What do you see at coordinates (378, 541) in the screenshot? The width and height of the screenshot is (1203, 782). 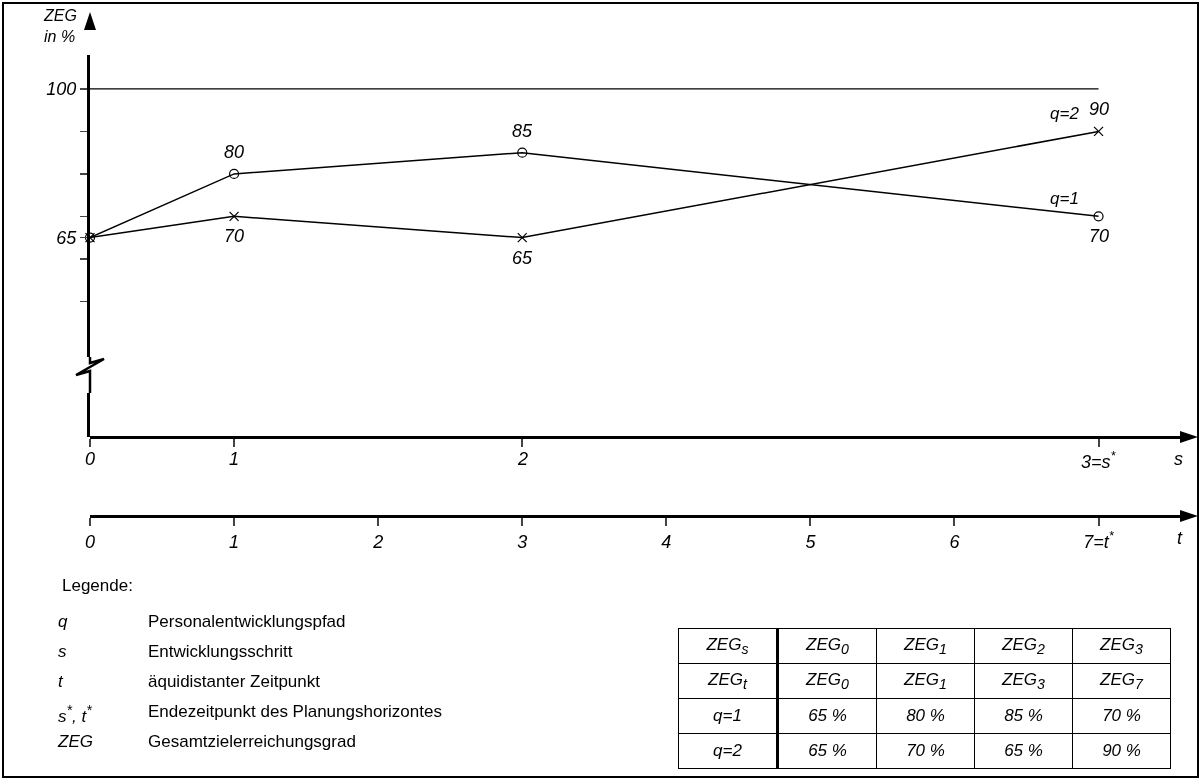 I see `x-tick-label: 2` at bounding box center [378, 541].